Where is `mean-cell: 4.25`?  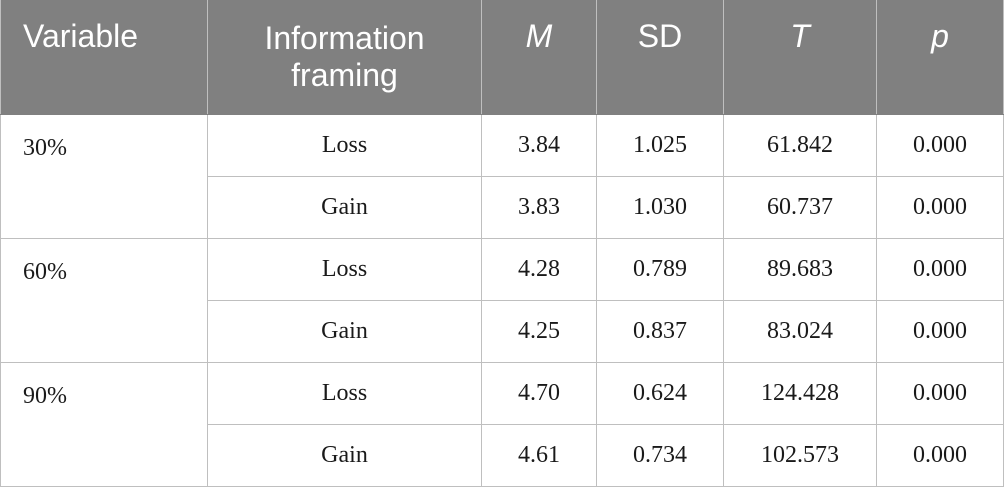
mean-cell: 4.25 is located at coordinates (539, 331).